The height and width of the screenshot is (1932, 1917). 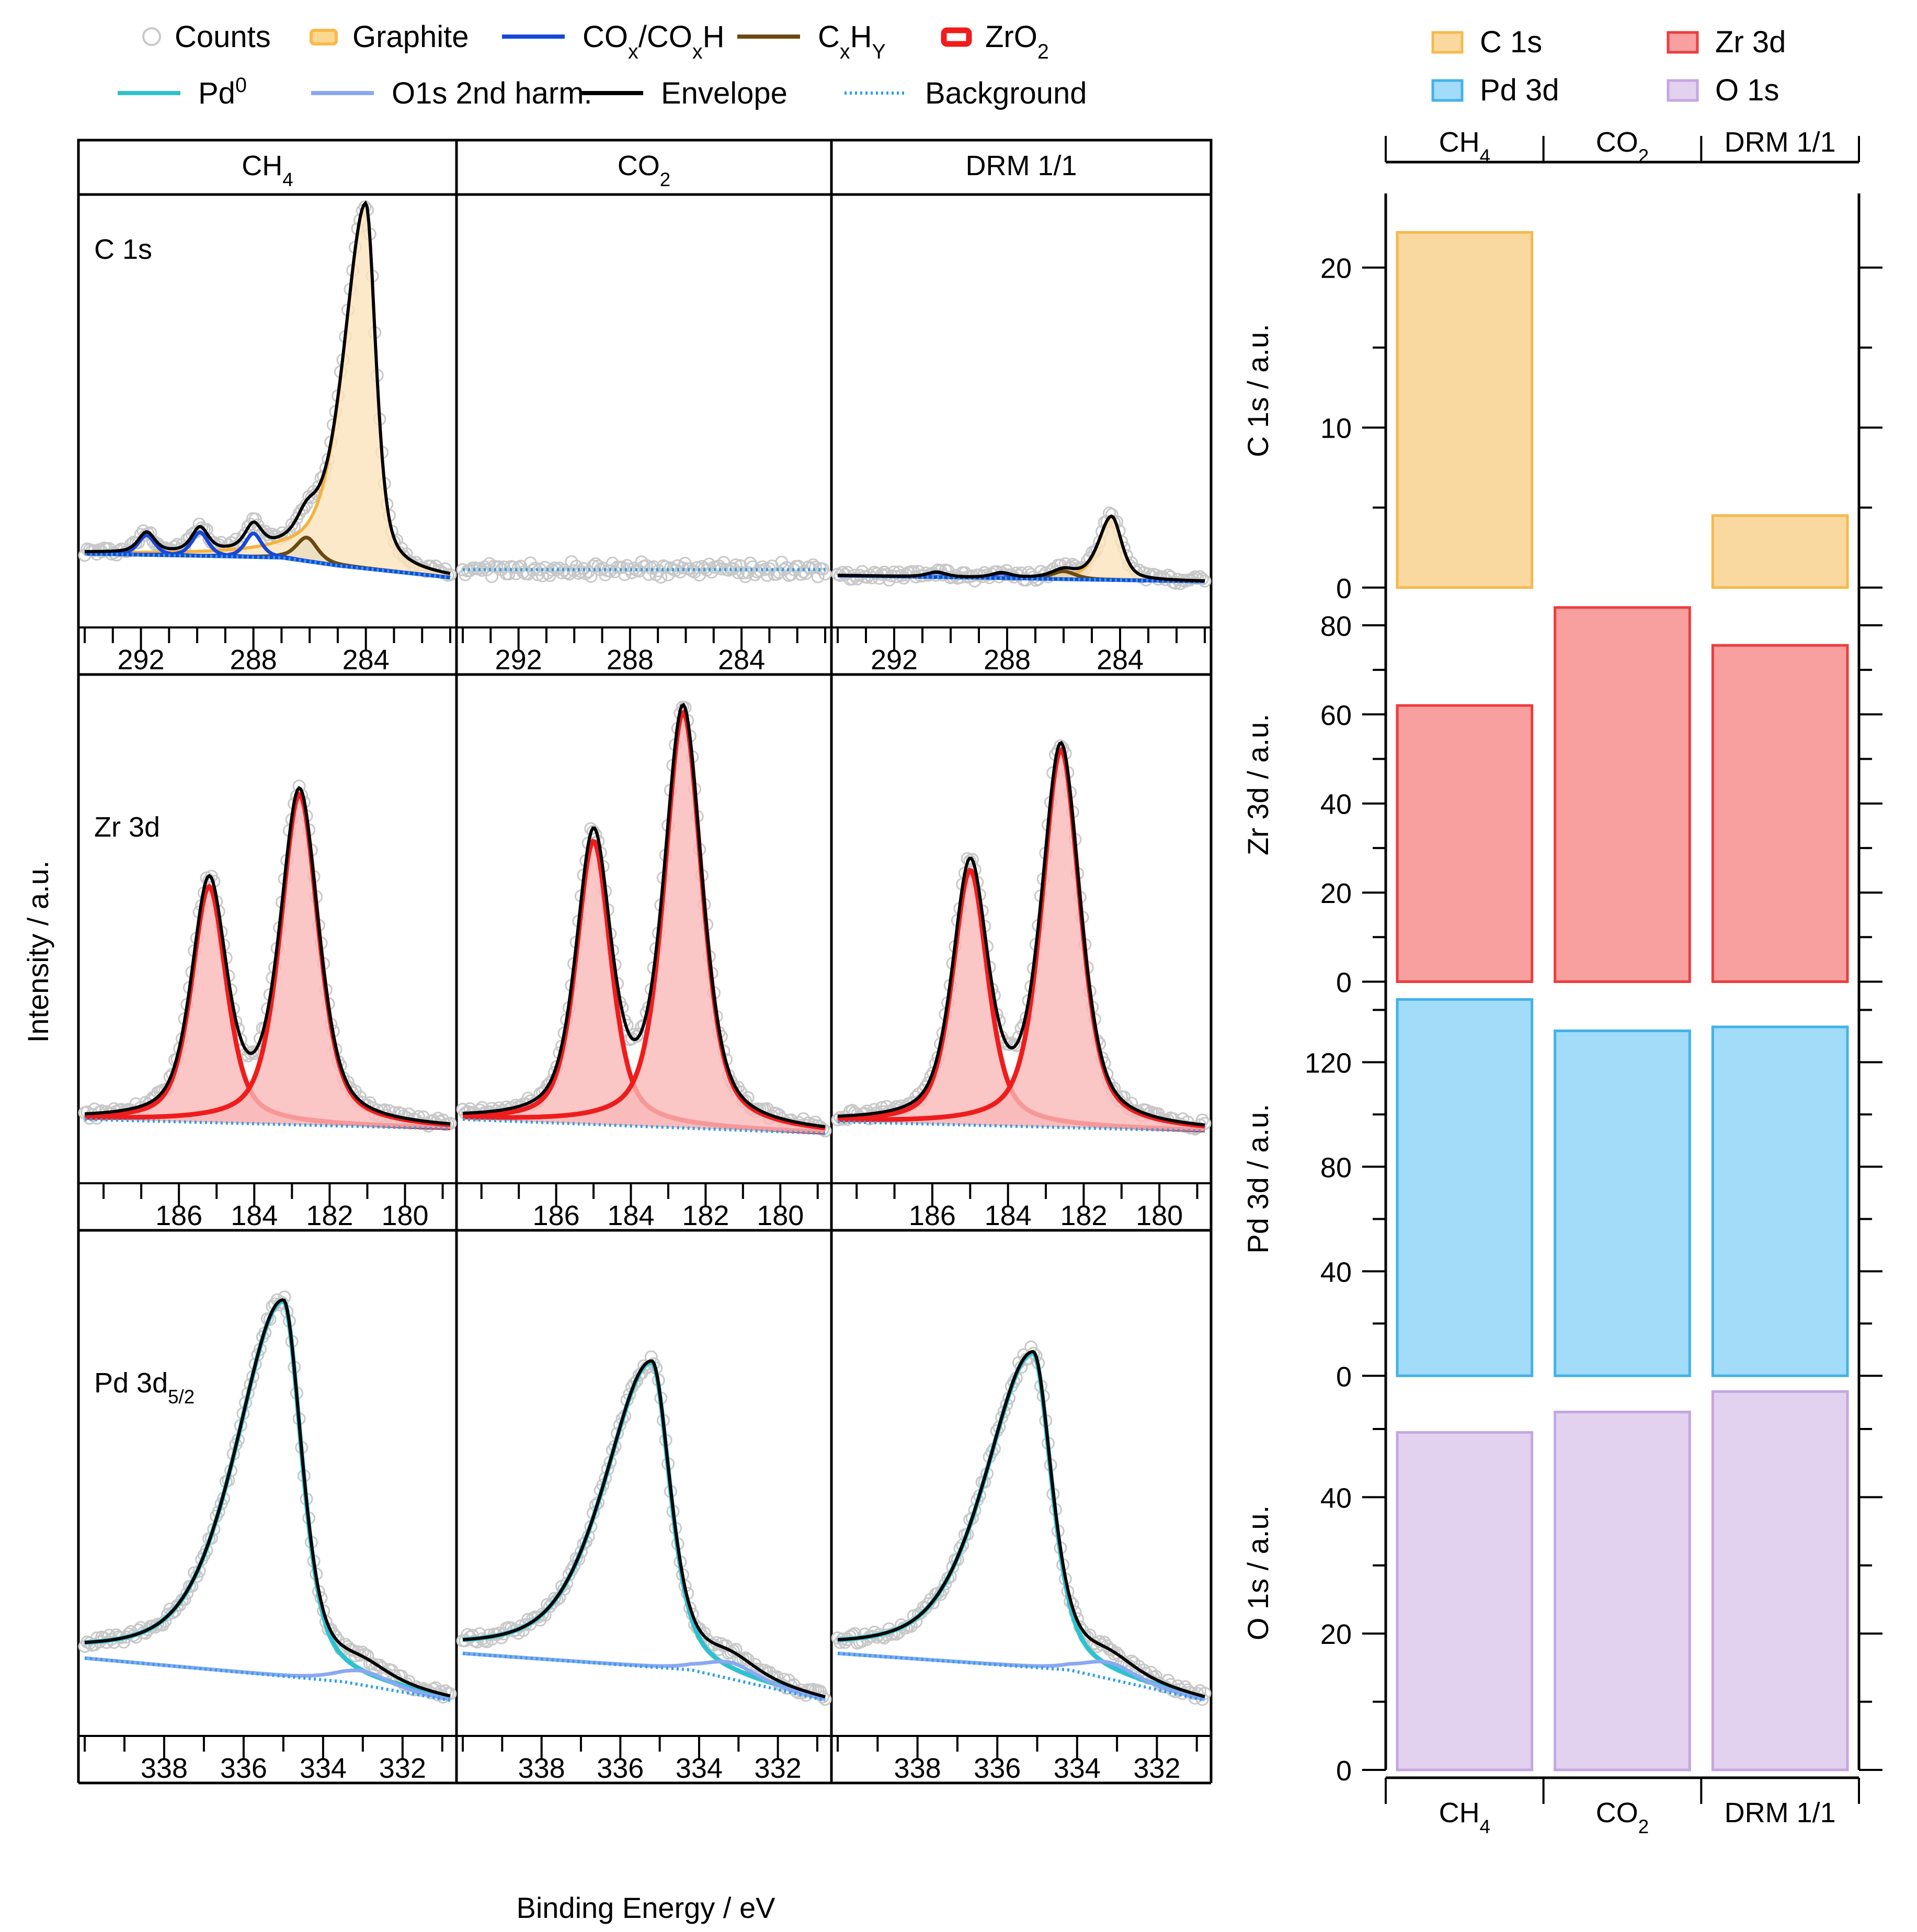 I want to click on x-tick-label: 292, so click(x=894, y=660).